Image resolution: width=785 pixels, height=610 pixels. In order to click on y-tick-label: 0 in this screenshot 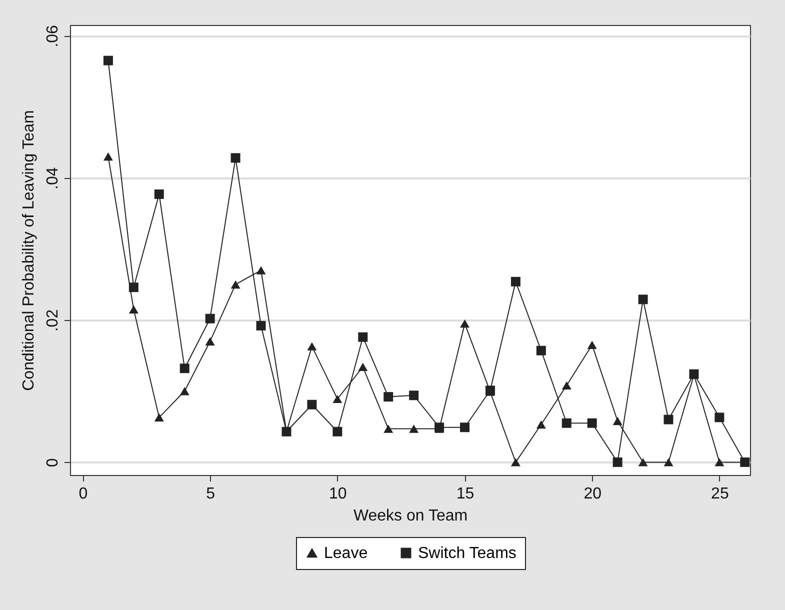, I will do `click(53, 463)`.